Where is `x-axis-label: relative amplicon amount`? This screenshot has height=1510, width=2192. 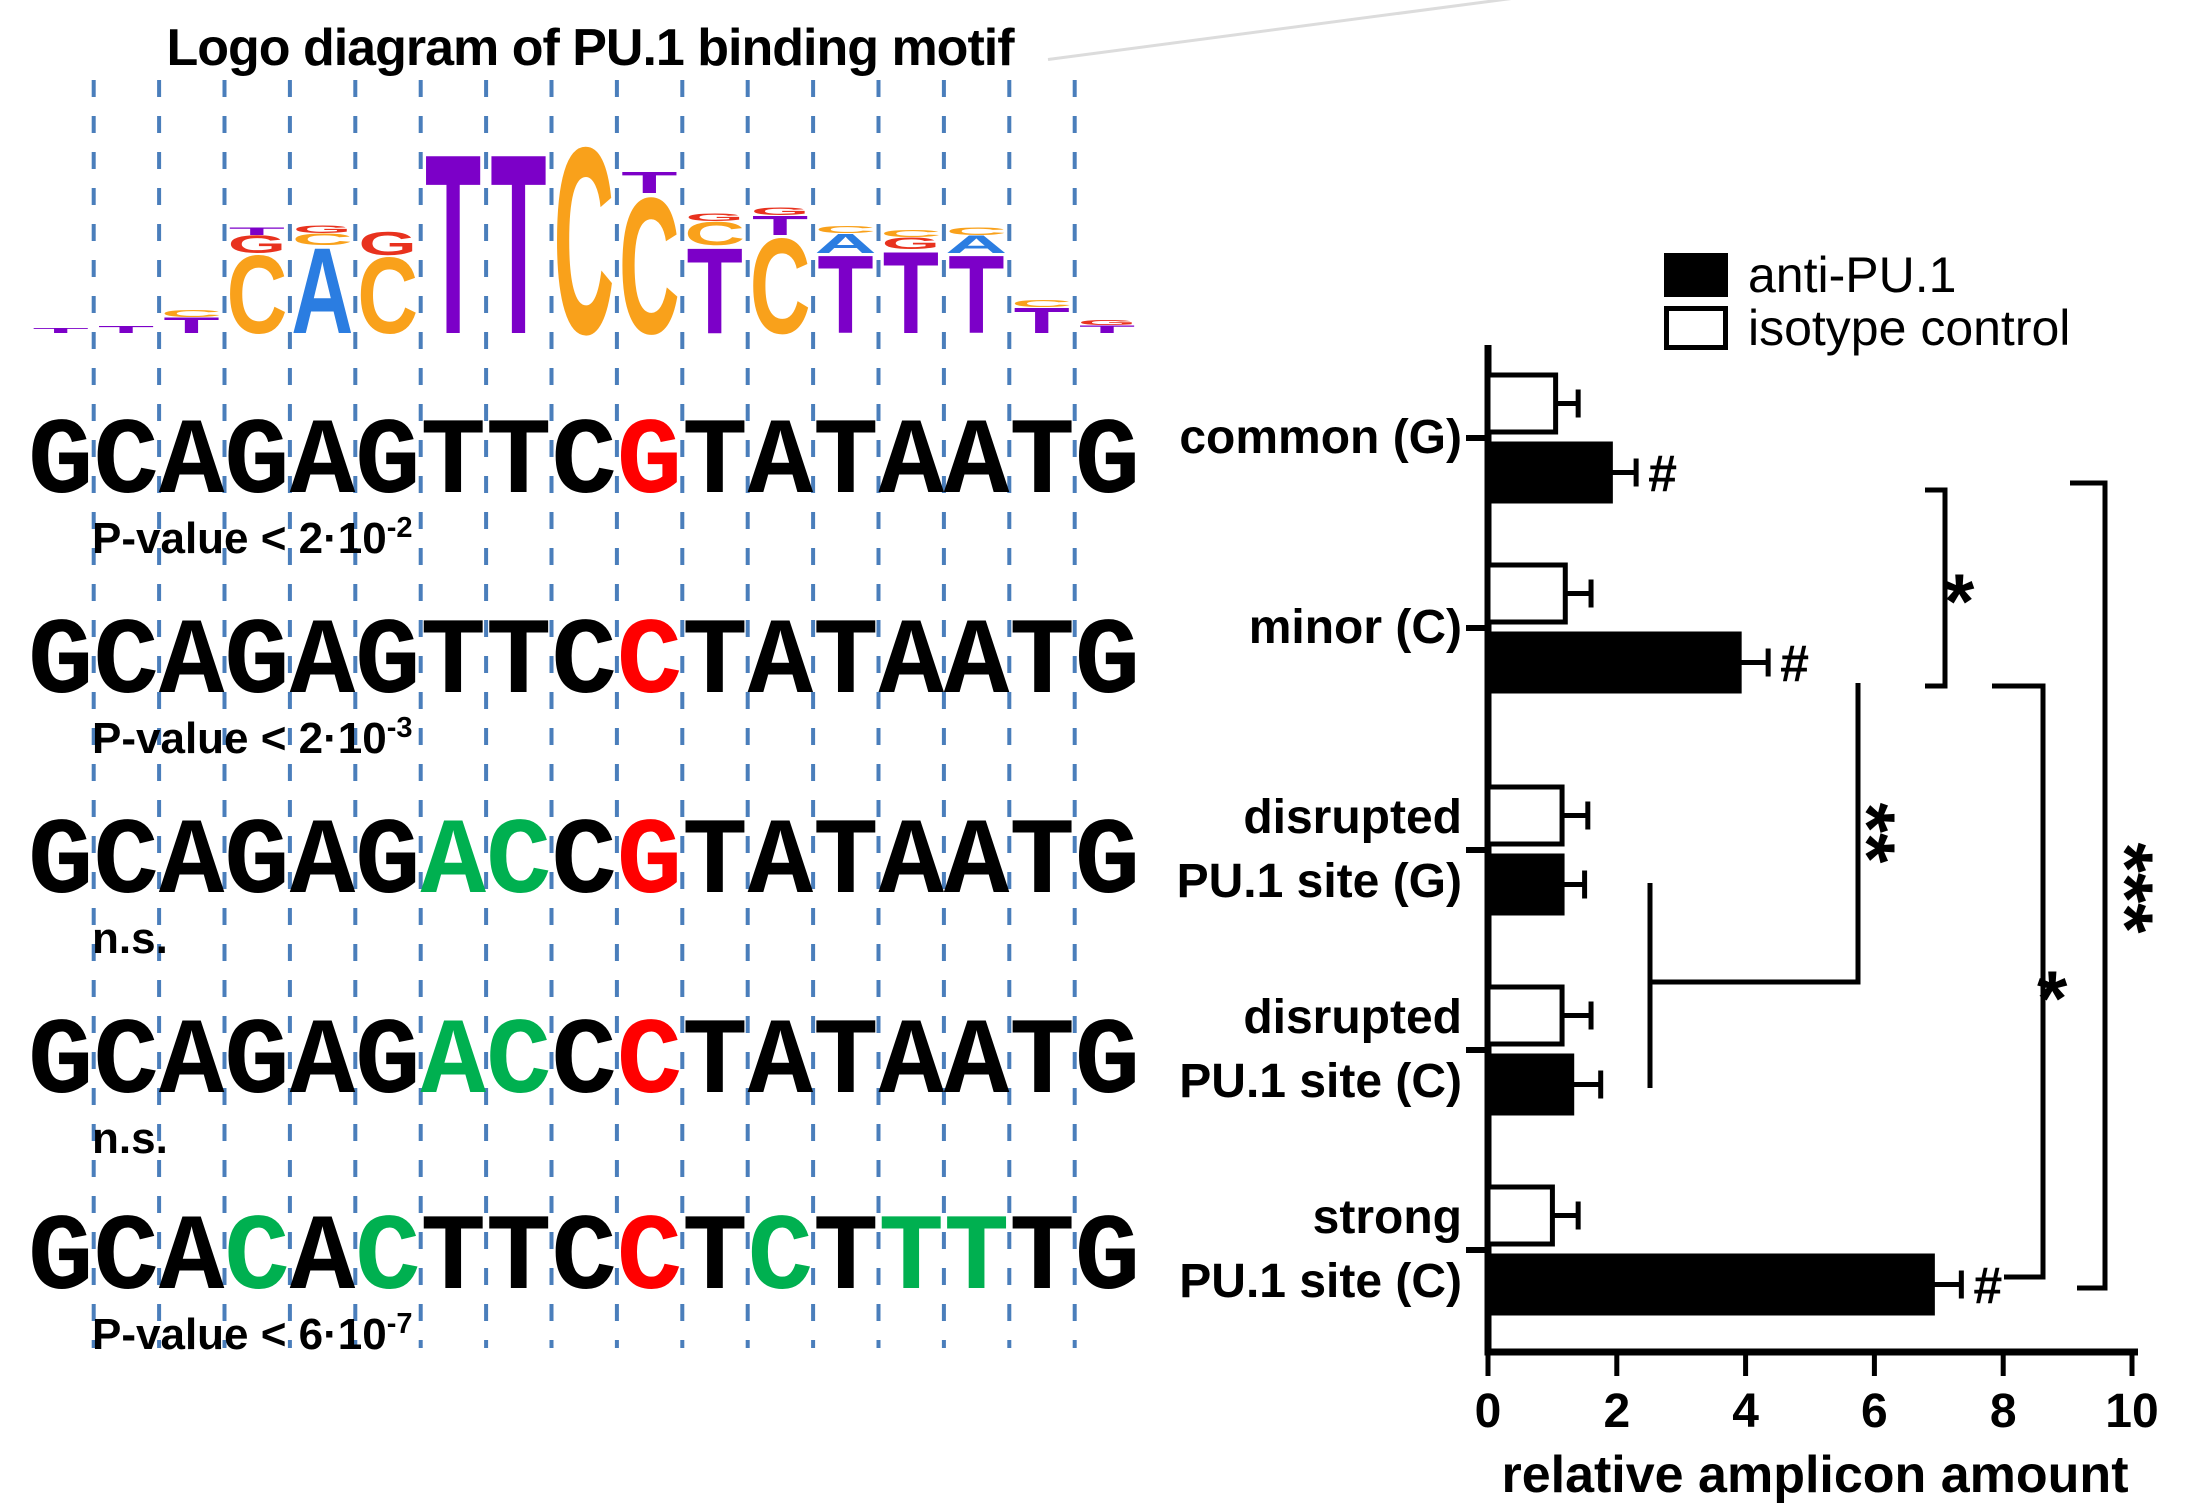 x-axis-label: relative amplicon amount is located at coordinates (1815, 1475).